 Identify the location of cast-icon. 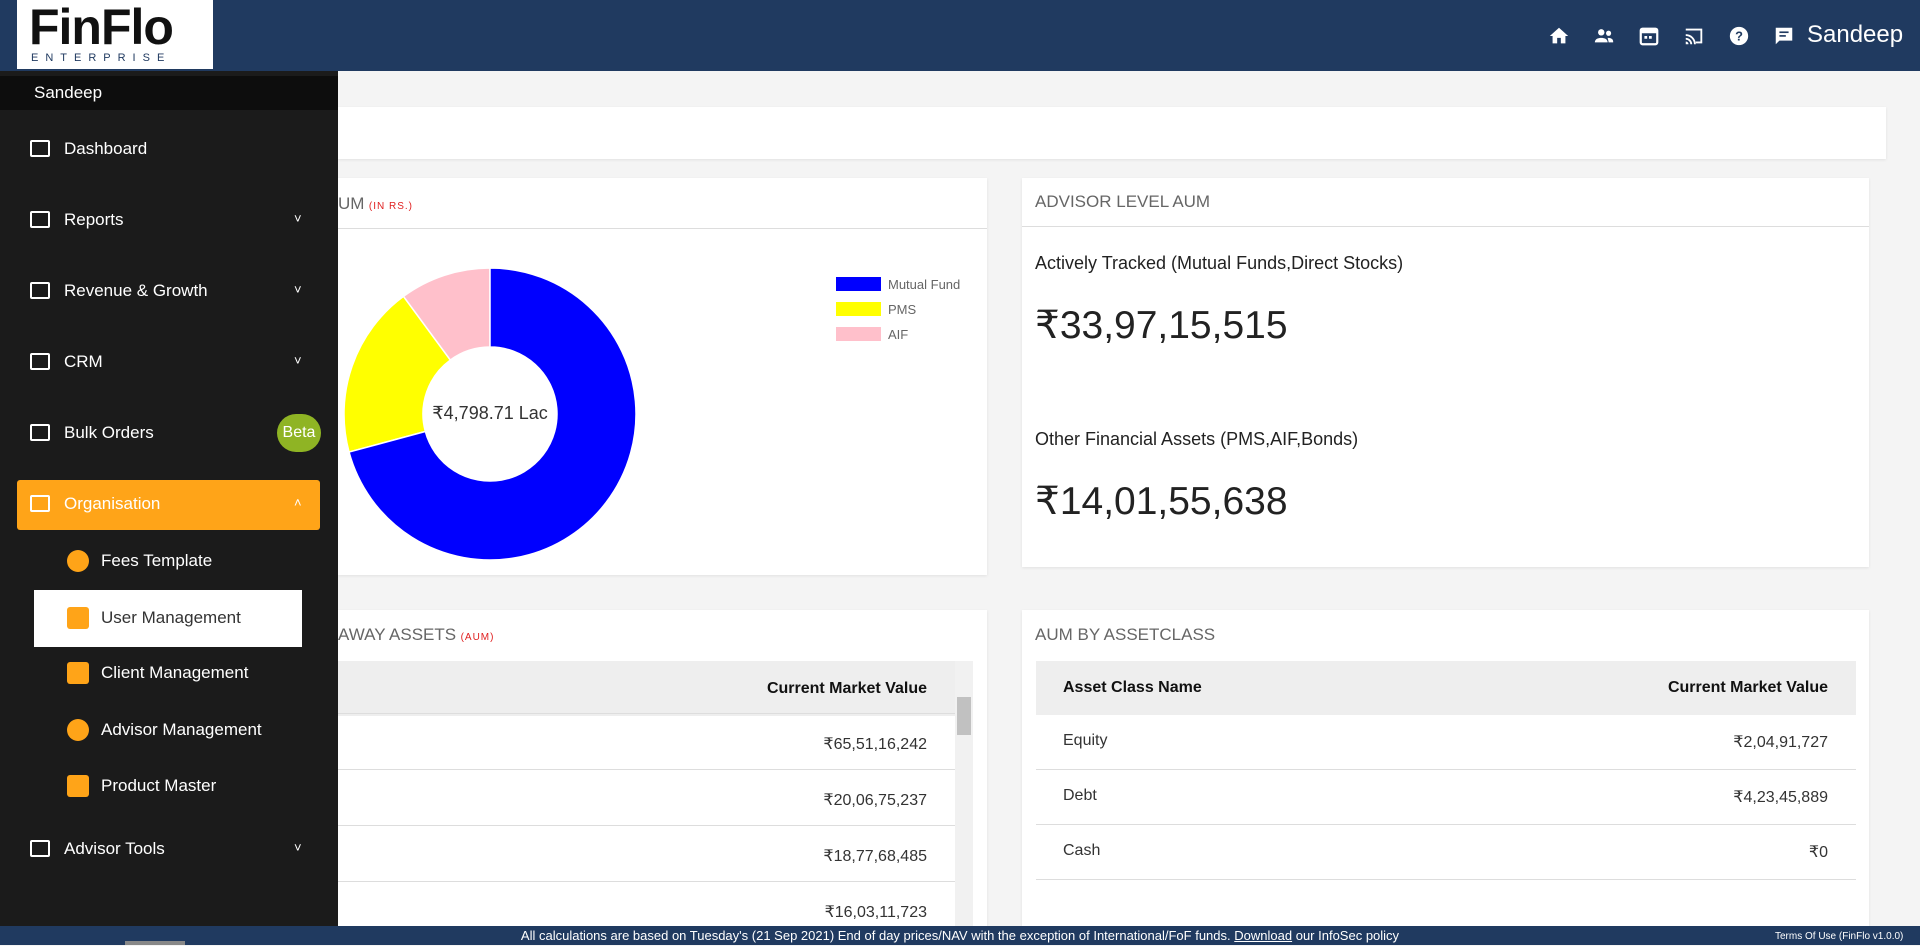
(1694, 36).